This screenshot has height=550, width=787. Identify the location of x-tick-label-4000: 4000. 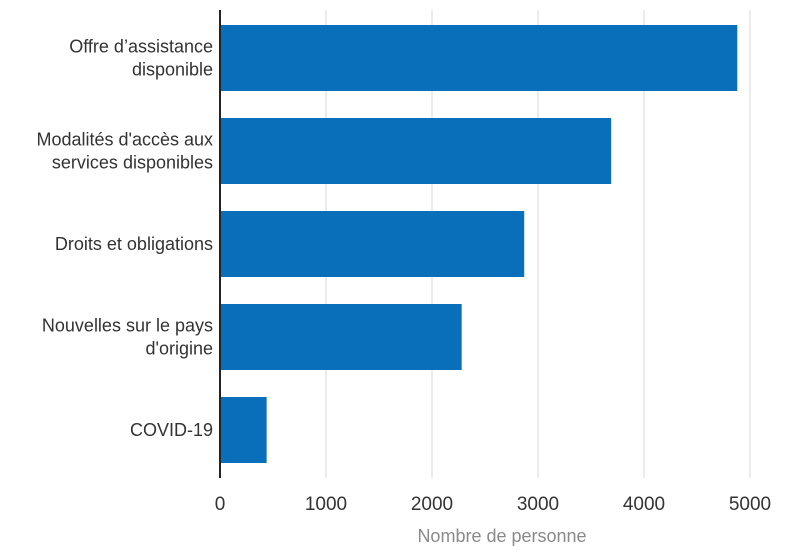
(644, 504).